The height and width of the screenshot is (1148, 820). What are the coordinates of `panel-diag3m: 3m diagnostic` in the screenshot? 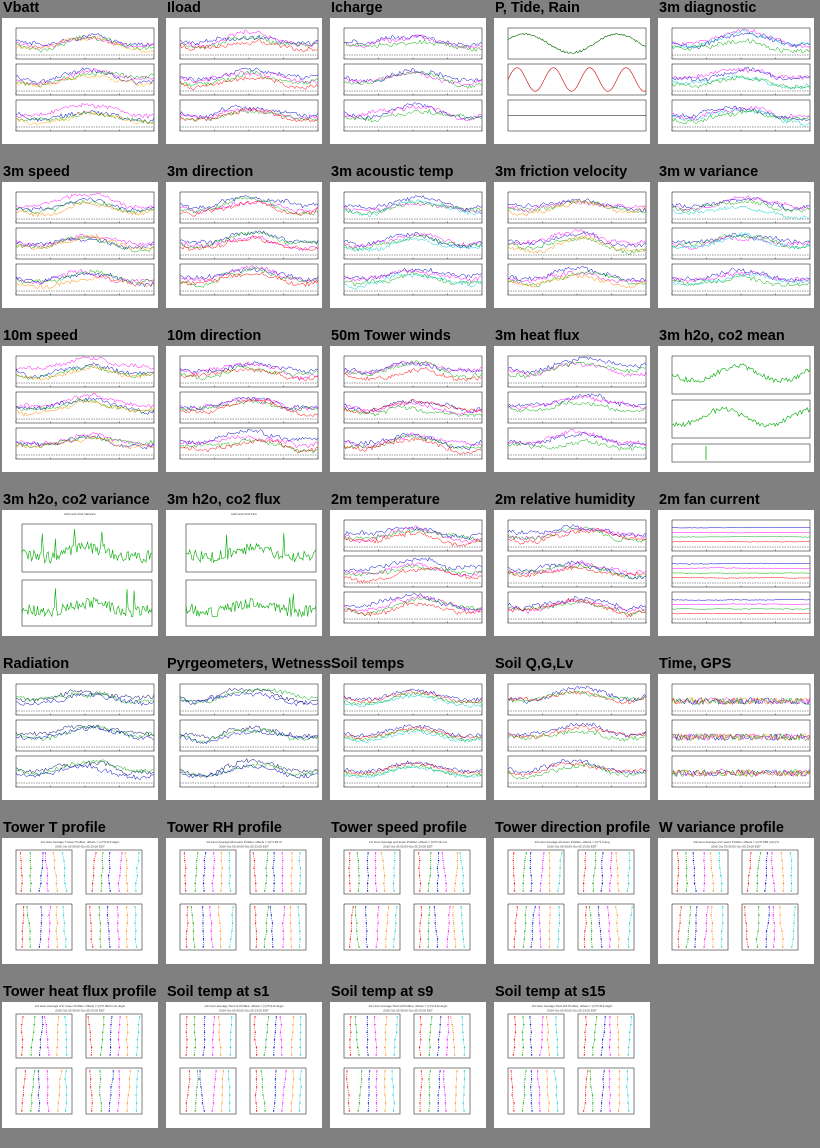 It's located at (738, 82).